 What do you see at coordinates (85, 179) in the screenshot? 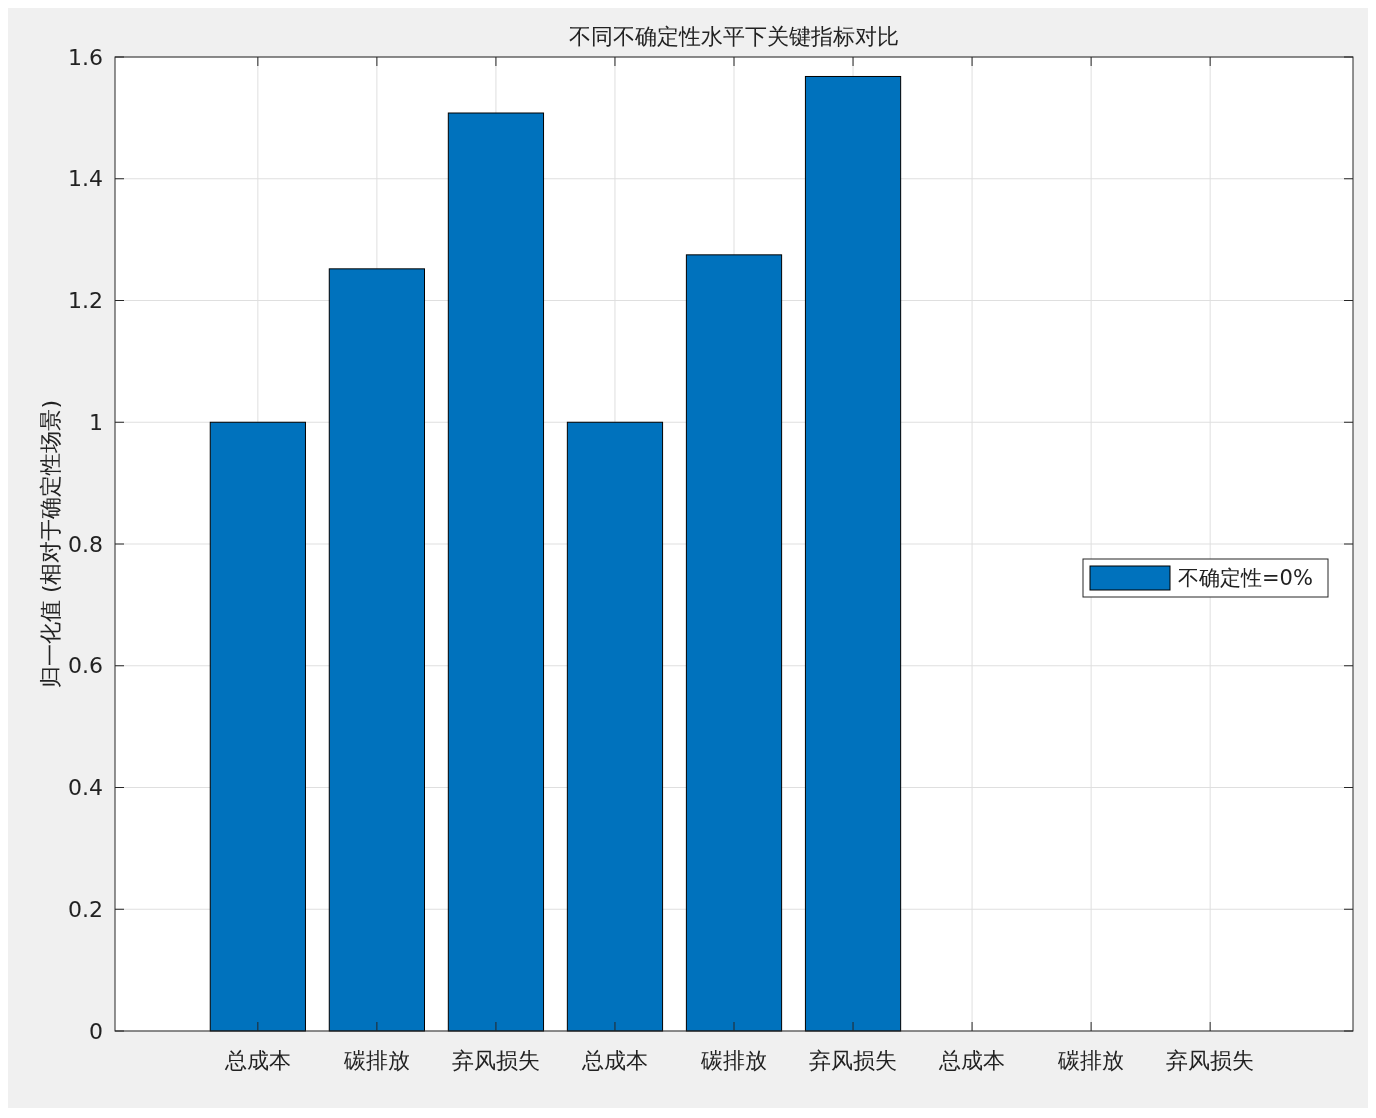
I see `y-tick-label: 1.4` at bounding box center [85, 179].